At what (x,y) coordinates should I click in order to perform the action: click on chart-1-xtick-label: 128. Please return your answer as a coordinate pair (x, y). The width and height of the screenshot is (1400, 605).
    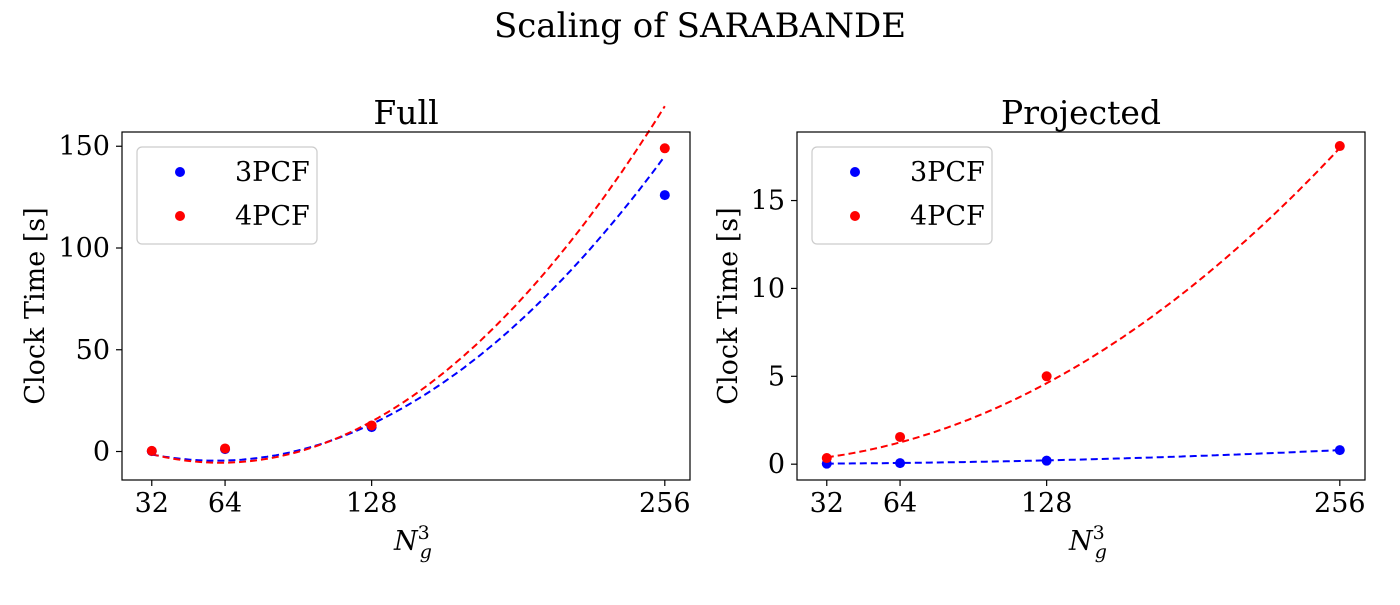
    Looking at the image, I should click on (372, 503).